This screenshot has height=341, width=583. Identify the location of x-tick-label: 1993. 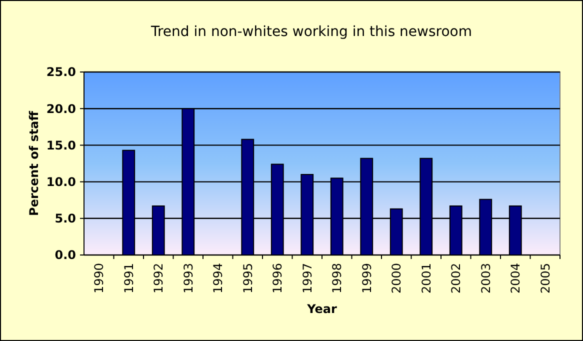
(188, 278).